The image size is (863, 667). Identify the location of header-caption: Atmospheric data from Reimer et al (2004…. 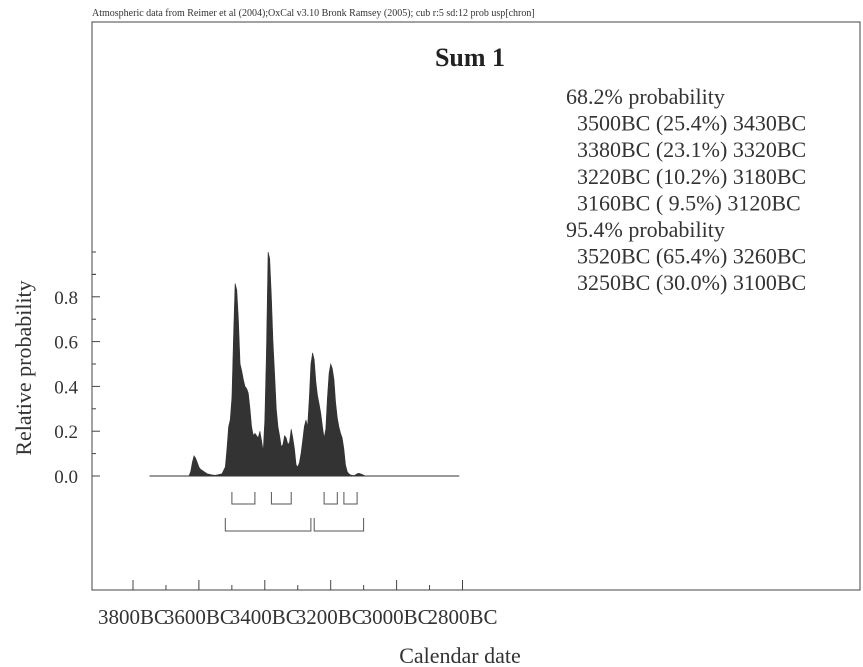
(313, 13).